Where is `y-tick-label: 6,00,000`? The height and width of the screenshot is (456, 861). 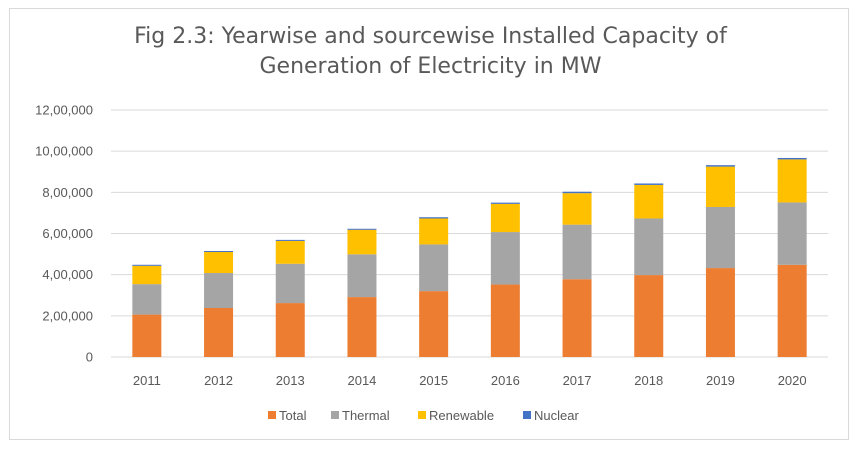
y-tick-label: 6,00,000 is located at coordinates (67, 233).